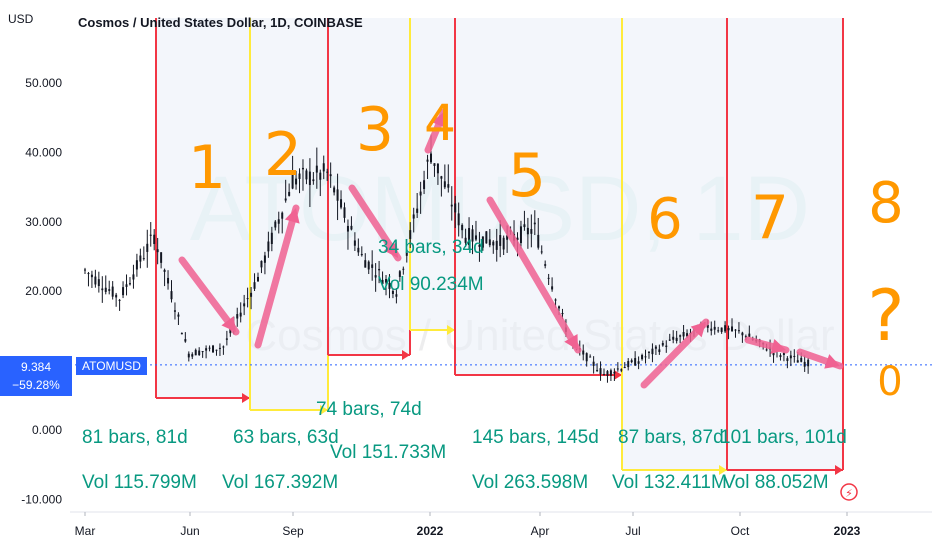 This screenshot has height=555, width=932. I want to click on measure-volume-label: Vol 151.733M, so click(388, 452).